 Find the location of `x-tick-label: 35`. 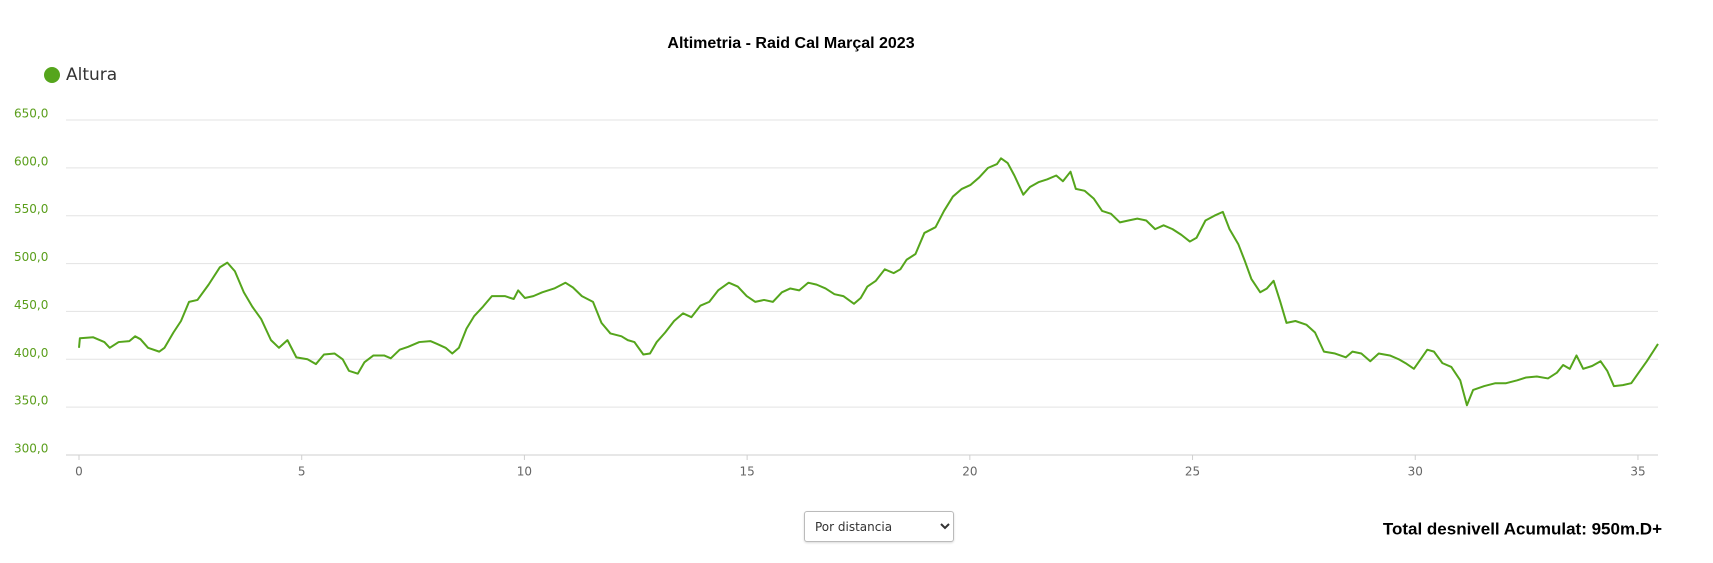

x-tick-label: 35 is located at coordinates (1637, 472).